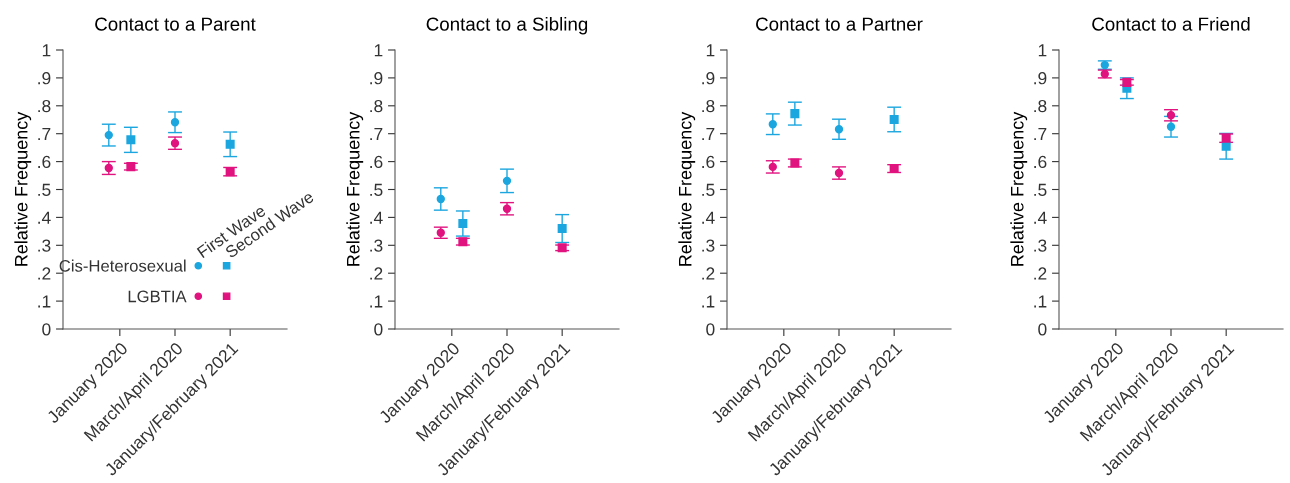 This screenshot has width=1290, height=483. I want to click on legend-label: Cis-Heterosexual, so click(122, 265).